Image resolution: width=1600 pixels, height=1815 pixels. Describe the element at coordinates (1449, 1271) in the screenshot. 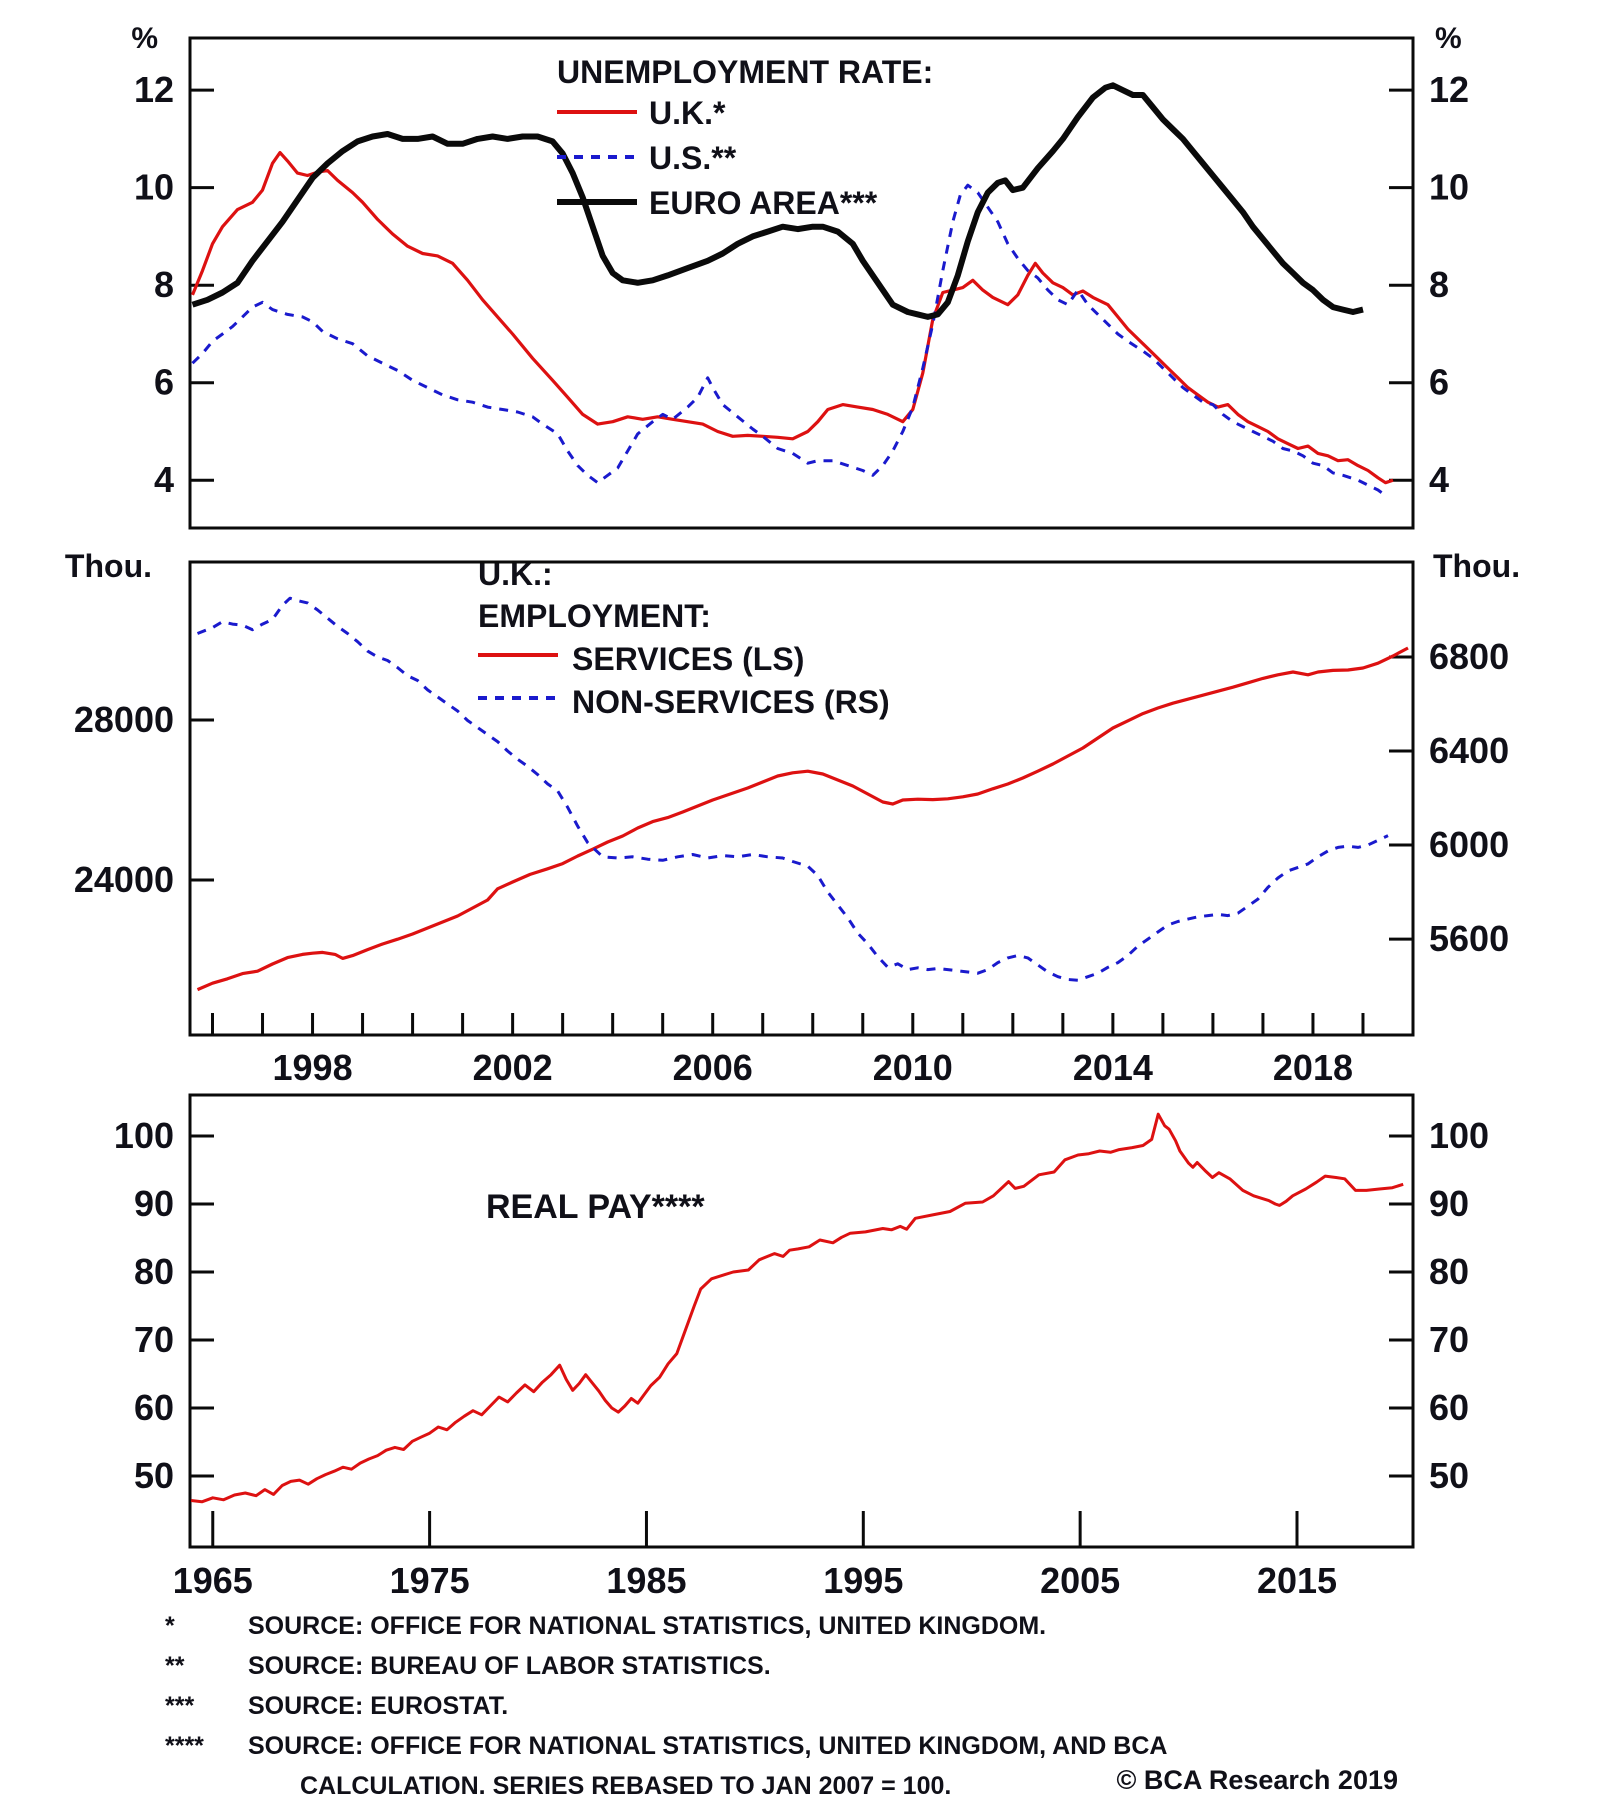

I see `panel3-right-tick-label: 80` at that location.